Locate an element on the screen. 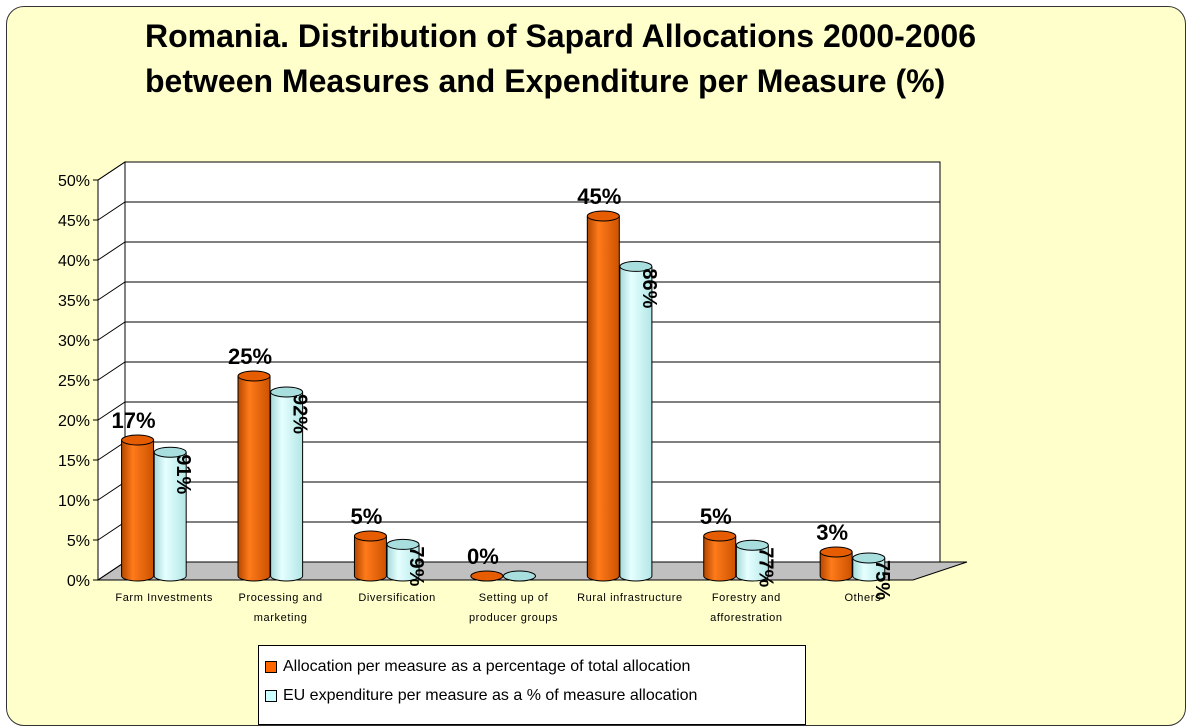  data-label: 77% is located at coordinates (765, 567).